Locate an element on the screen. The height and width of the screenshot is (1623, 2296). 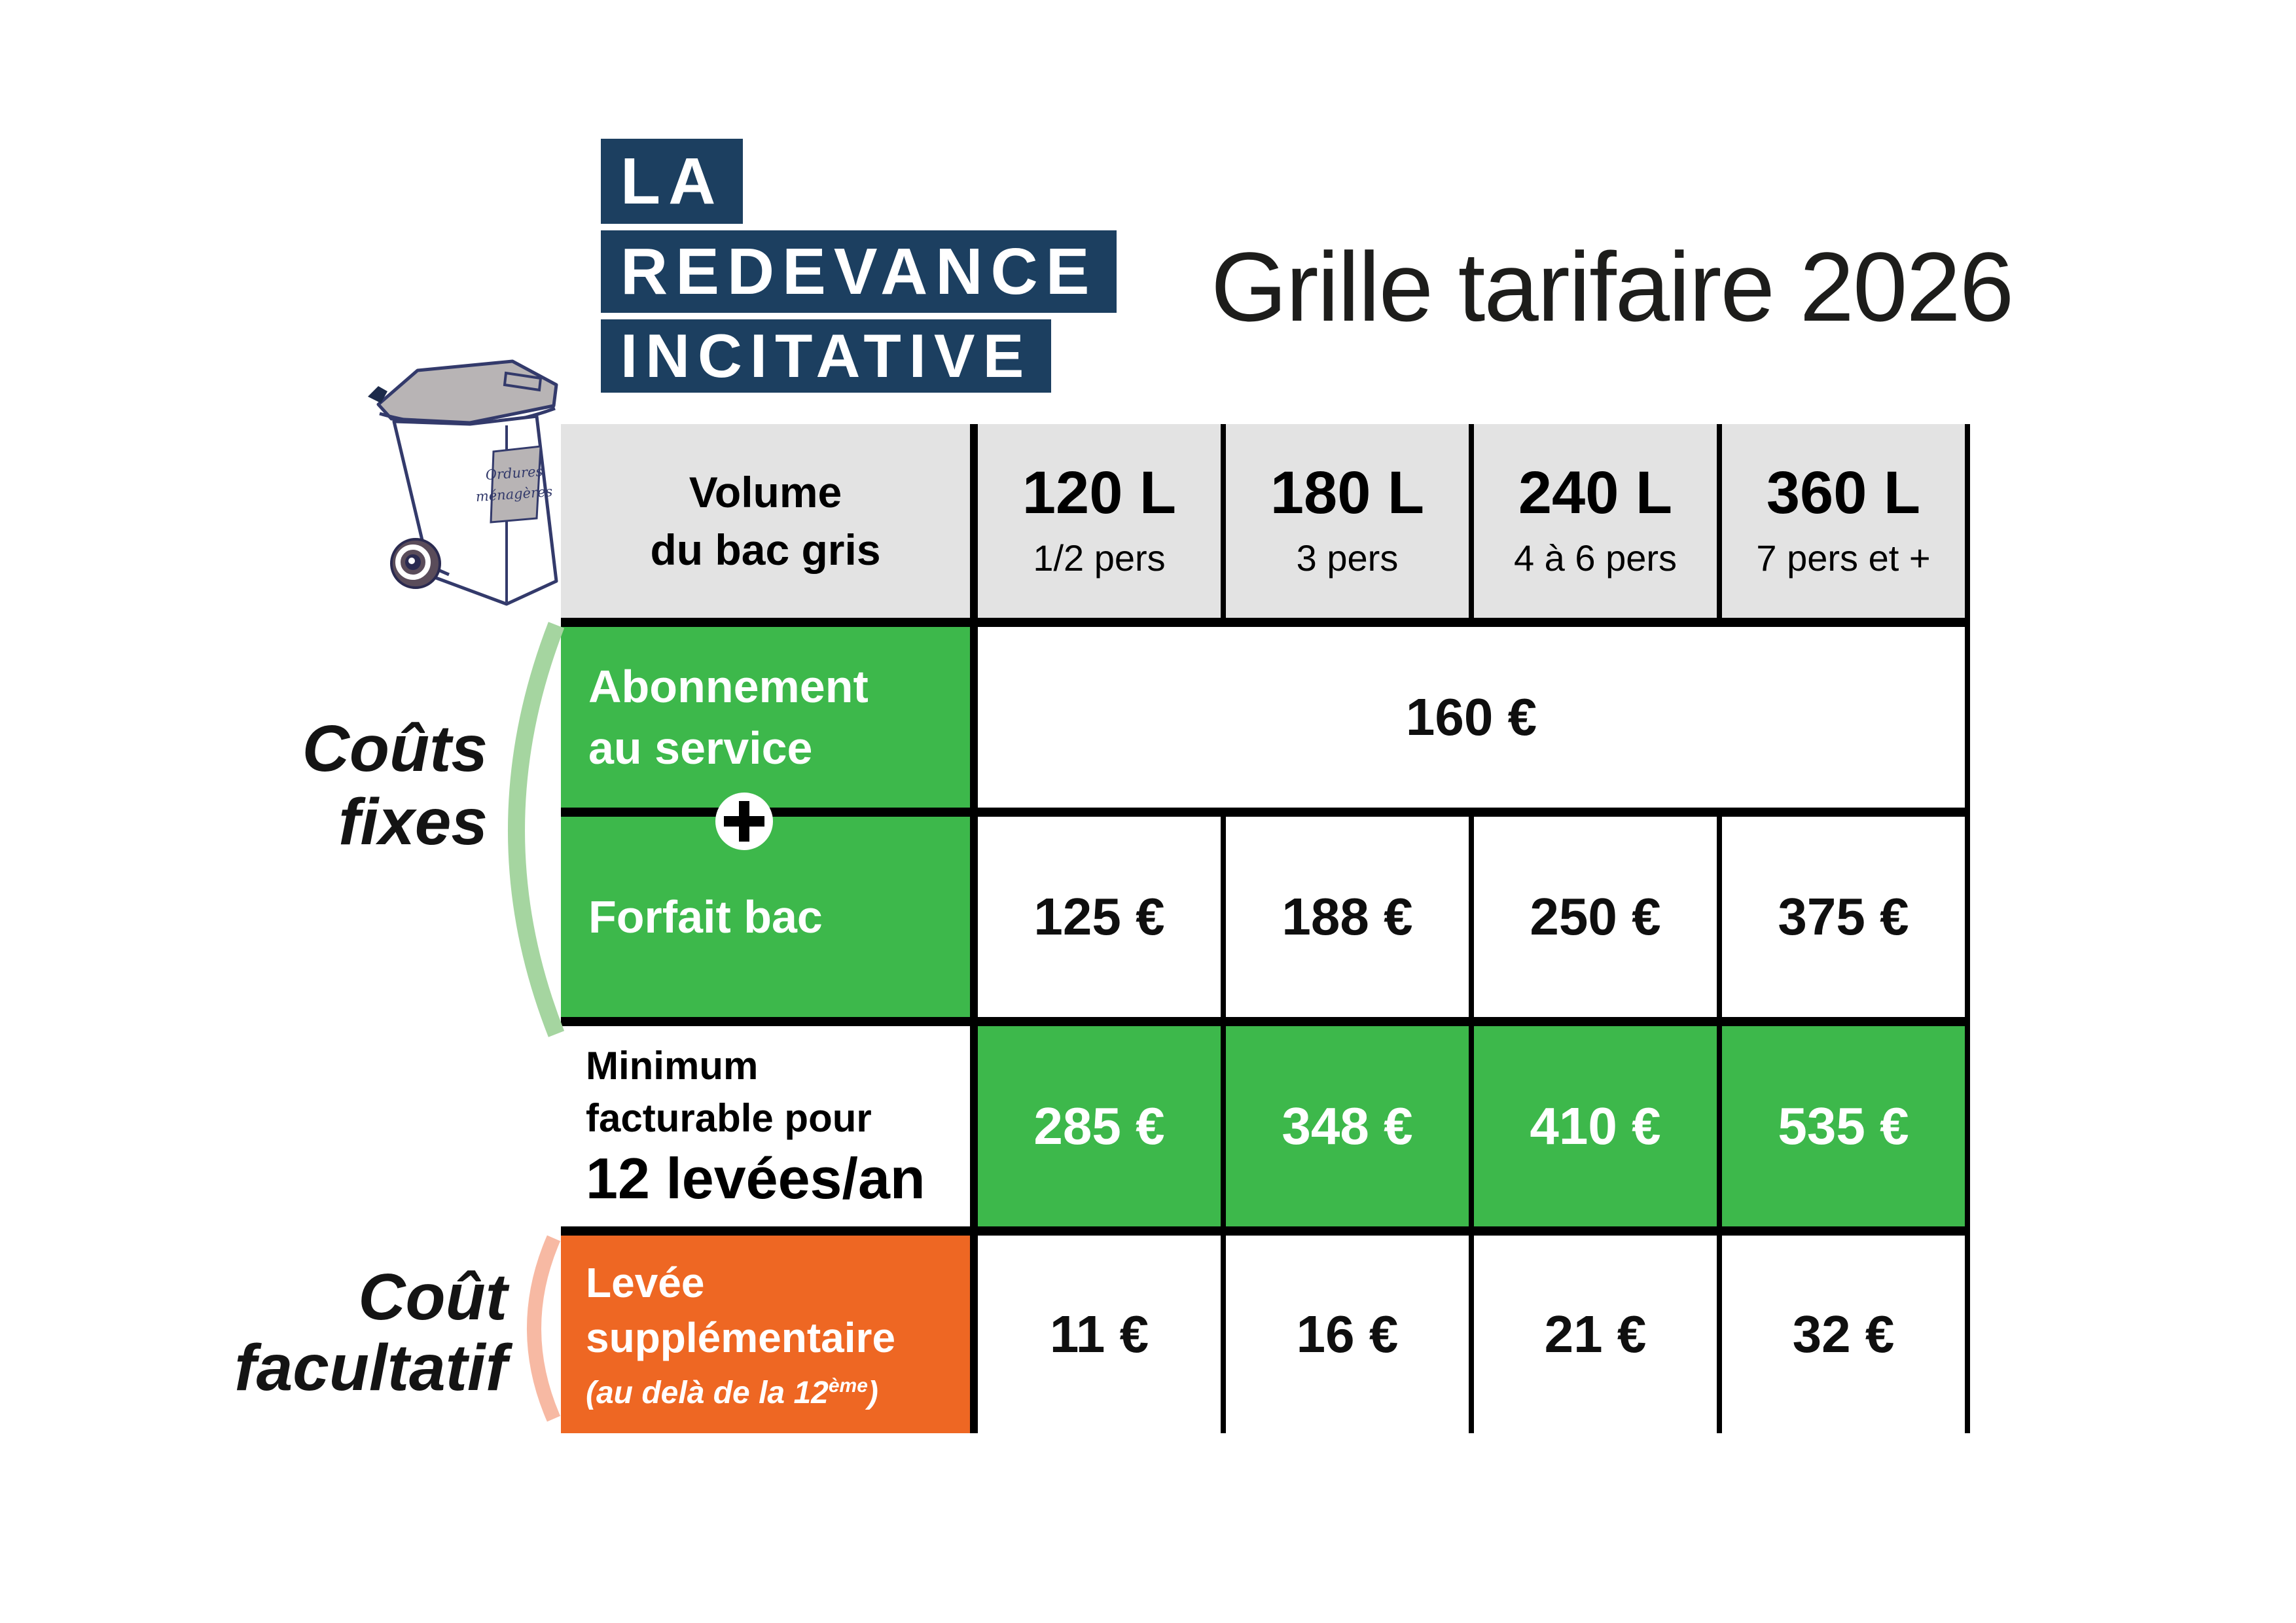
subscription-row: Abonnement au service 160 € is located at coordinates (1265, 718).